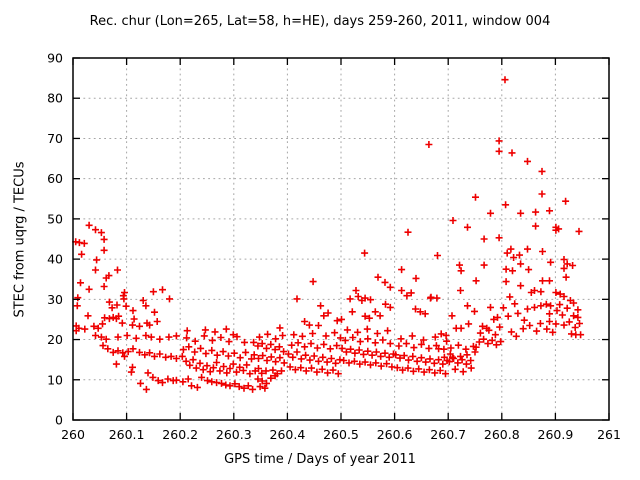 This screenshot has width=640, height=480. What do you see at coordinates (59, 420) in the screenshot?
I see `y-tick-label: 0` at bounding box center [59, 420].